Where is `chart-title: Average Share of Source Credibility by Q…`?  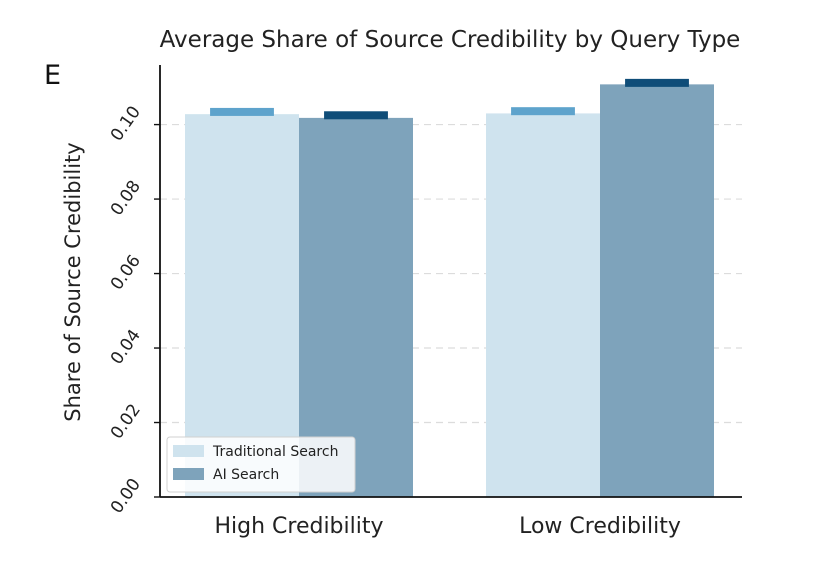 chart-title: Average Share of Source Credibility by Q… is located at coordinates (450, 40).